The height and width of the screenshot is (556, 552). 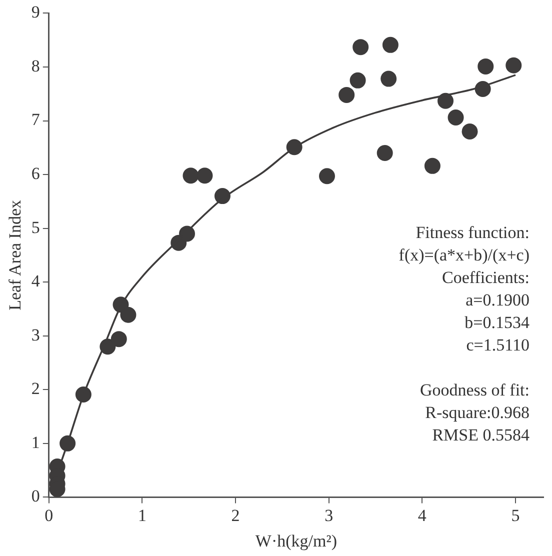 What do you see at coordinates (296, 540) in the screenshot?
I see `x-axis-title: W·h(kg/m²)` at bounding box center [296, 540].